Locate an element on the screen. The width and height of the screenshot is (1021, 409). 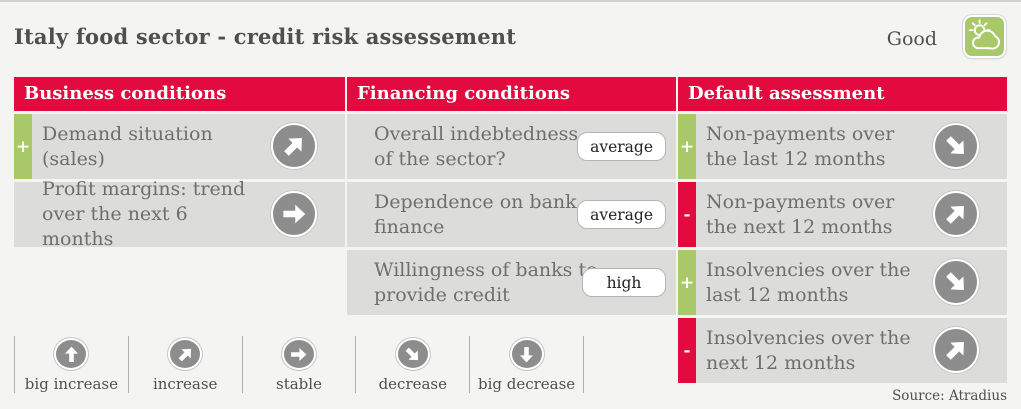
row-label: Dependence on bank finance is located at coordinates (475, 214).